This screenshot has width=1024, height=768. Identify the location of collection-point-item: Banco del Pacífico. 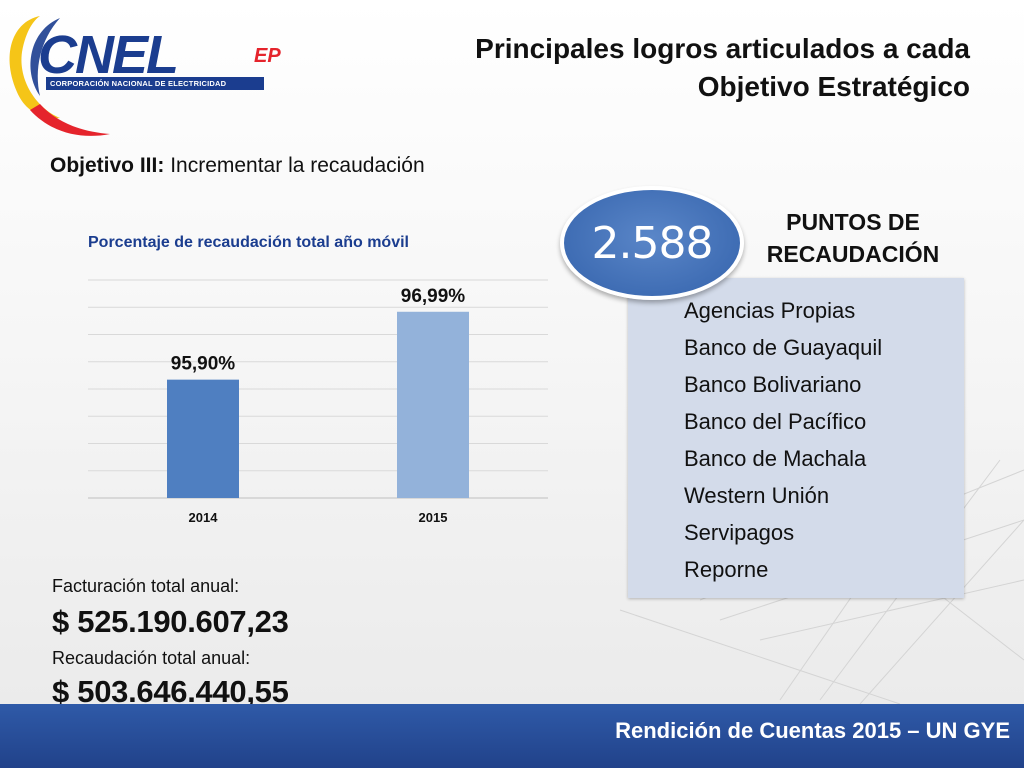
(775, 421).